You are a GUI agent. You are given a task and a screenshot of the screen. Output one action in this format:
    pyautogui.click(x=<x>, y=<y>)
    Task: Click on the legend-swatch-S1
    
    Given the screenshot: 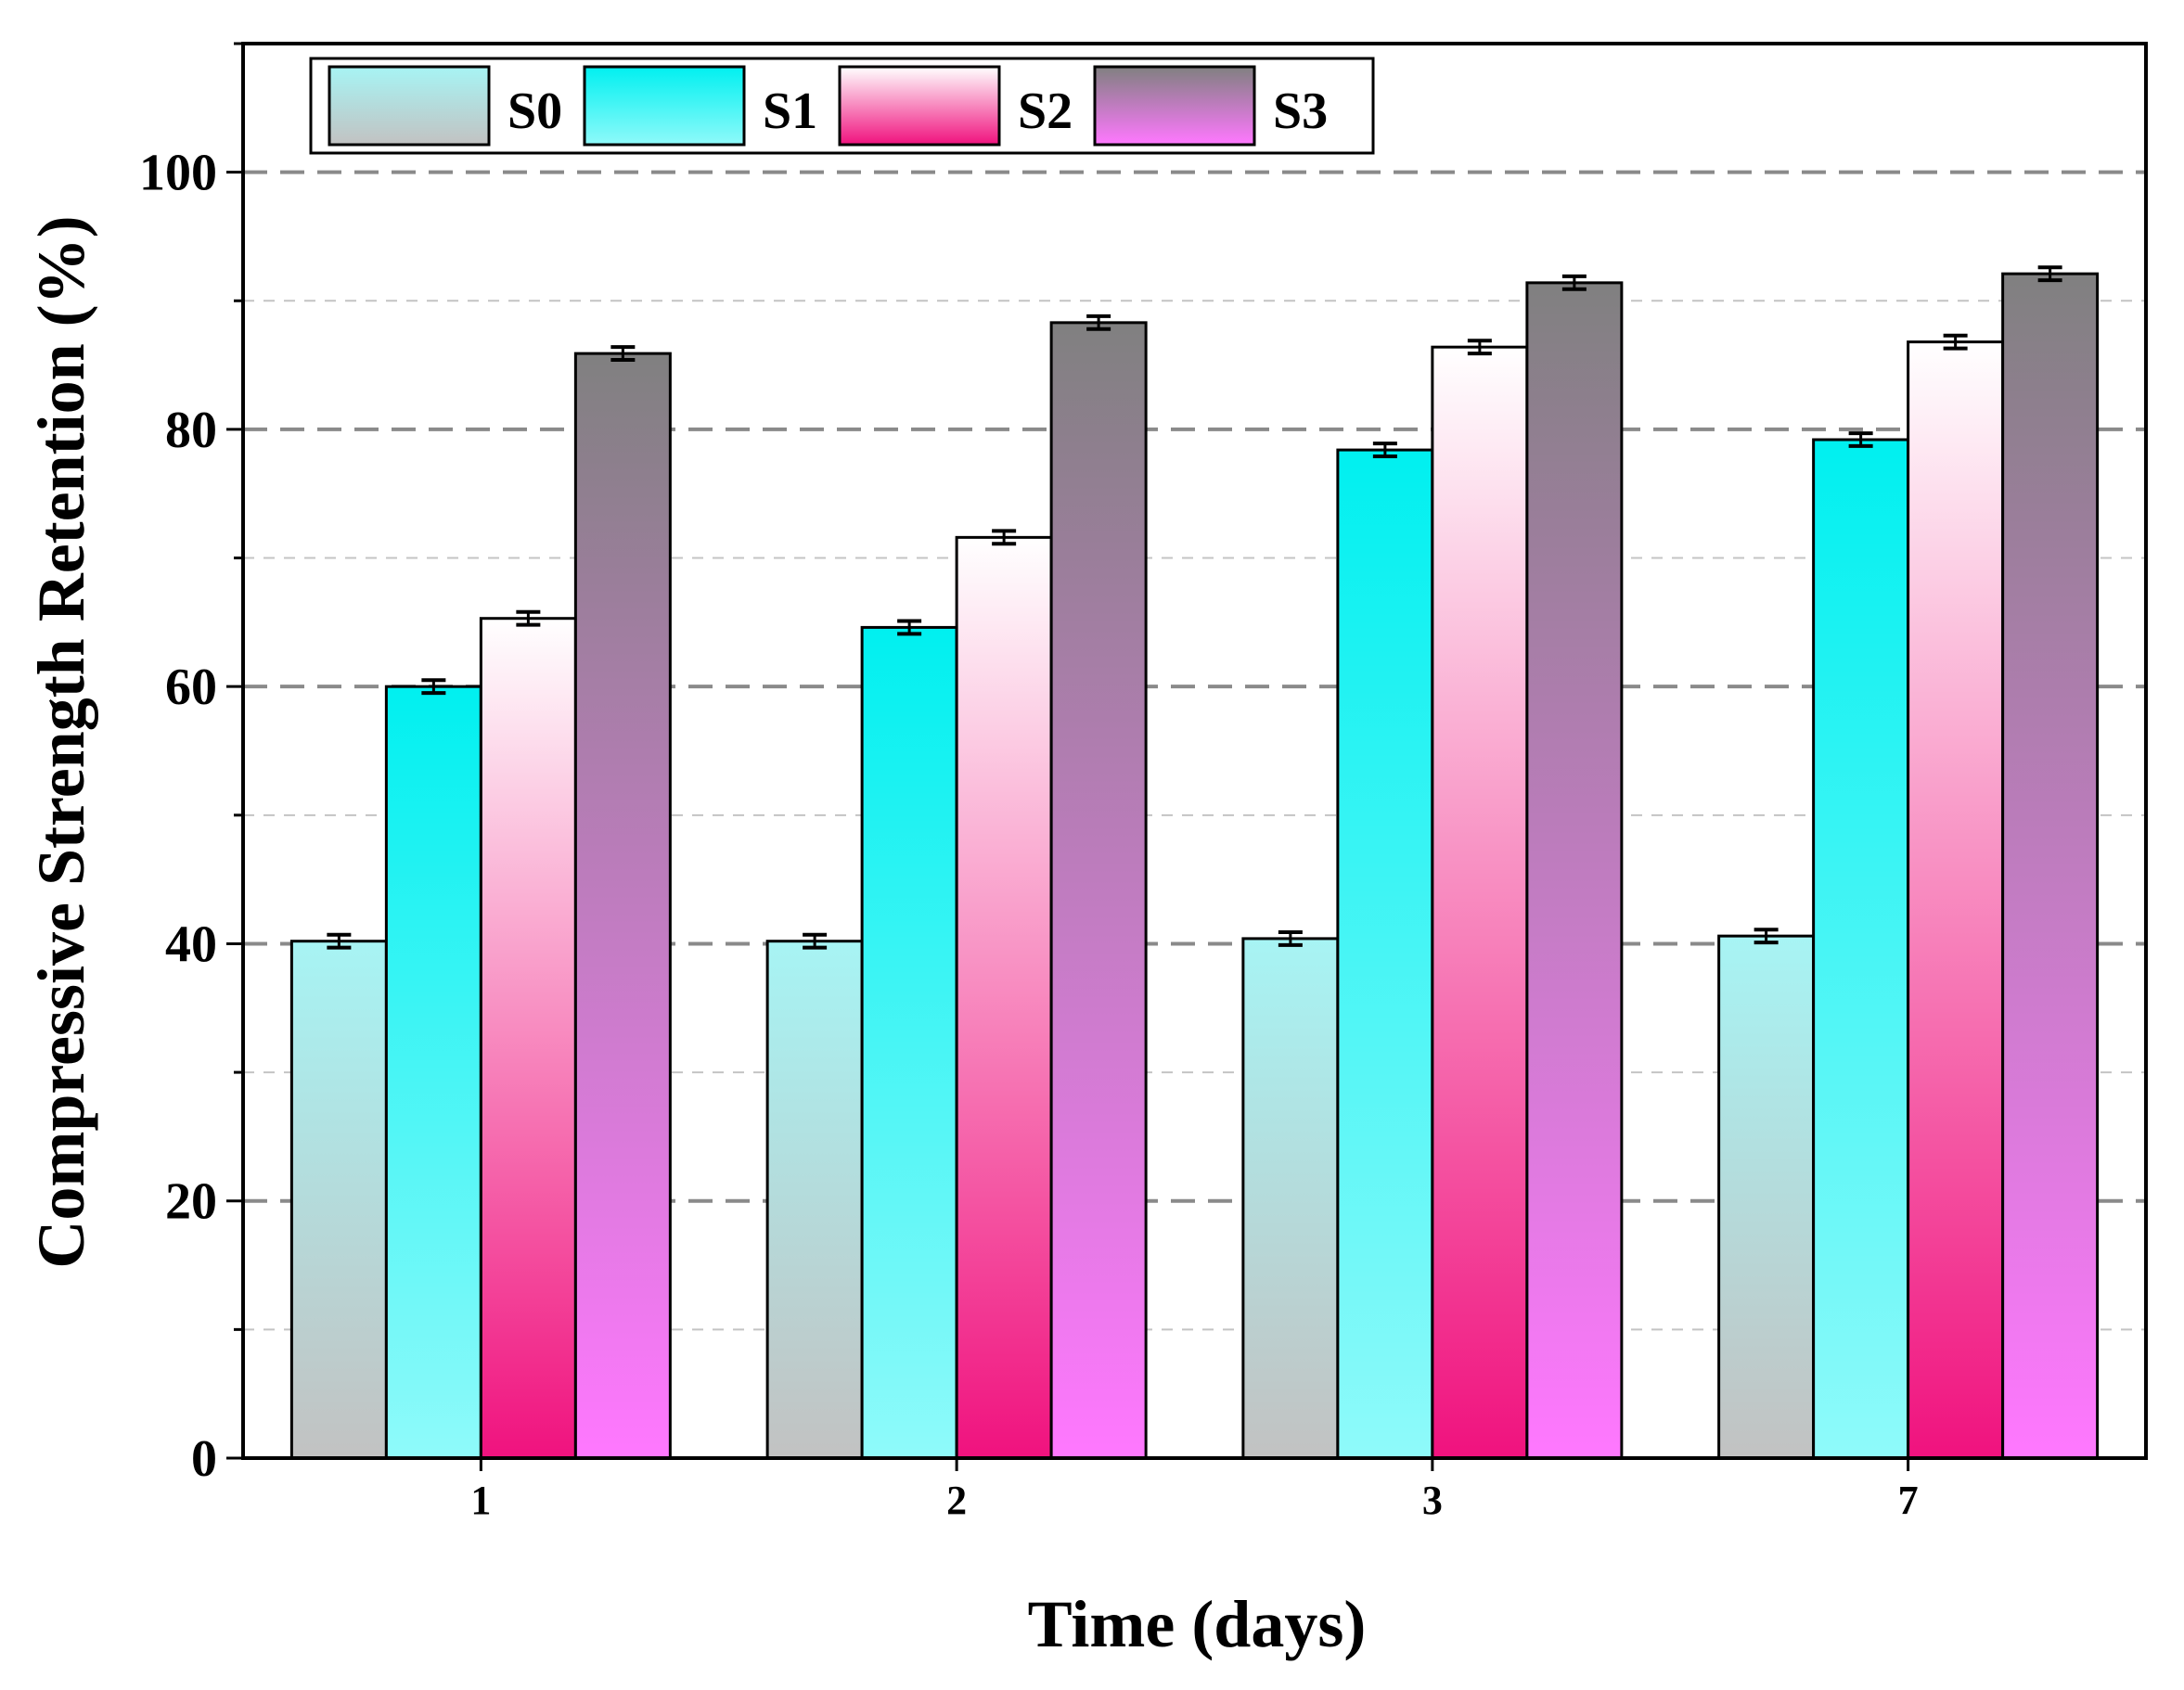 What is the action you would take?
    pyautogui.click(x=664, y=106)
    